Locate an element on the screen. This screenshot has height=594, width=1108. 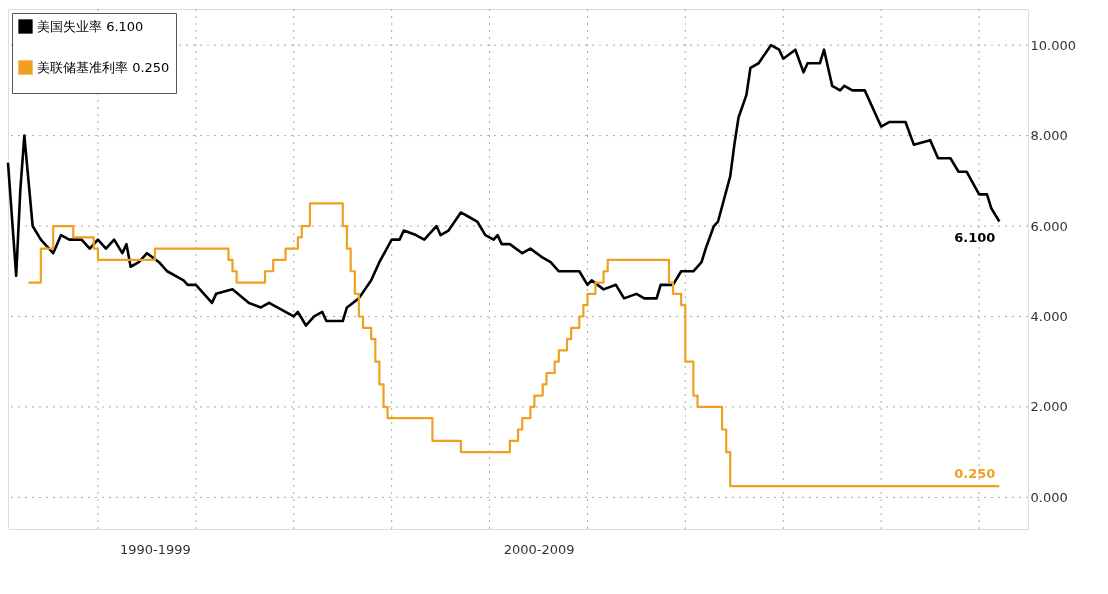
x-tick-label: 2000-2009 is located at coordinates (539, 549).